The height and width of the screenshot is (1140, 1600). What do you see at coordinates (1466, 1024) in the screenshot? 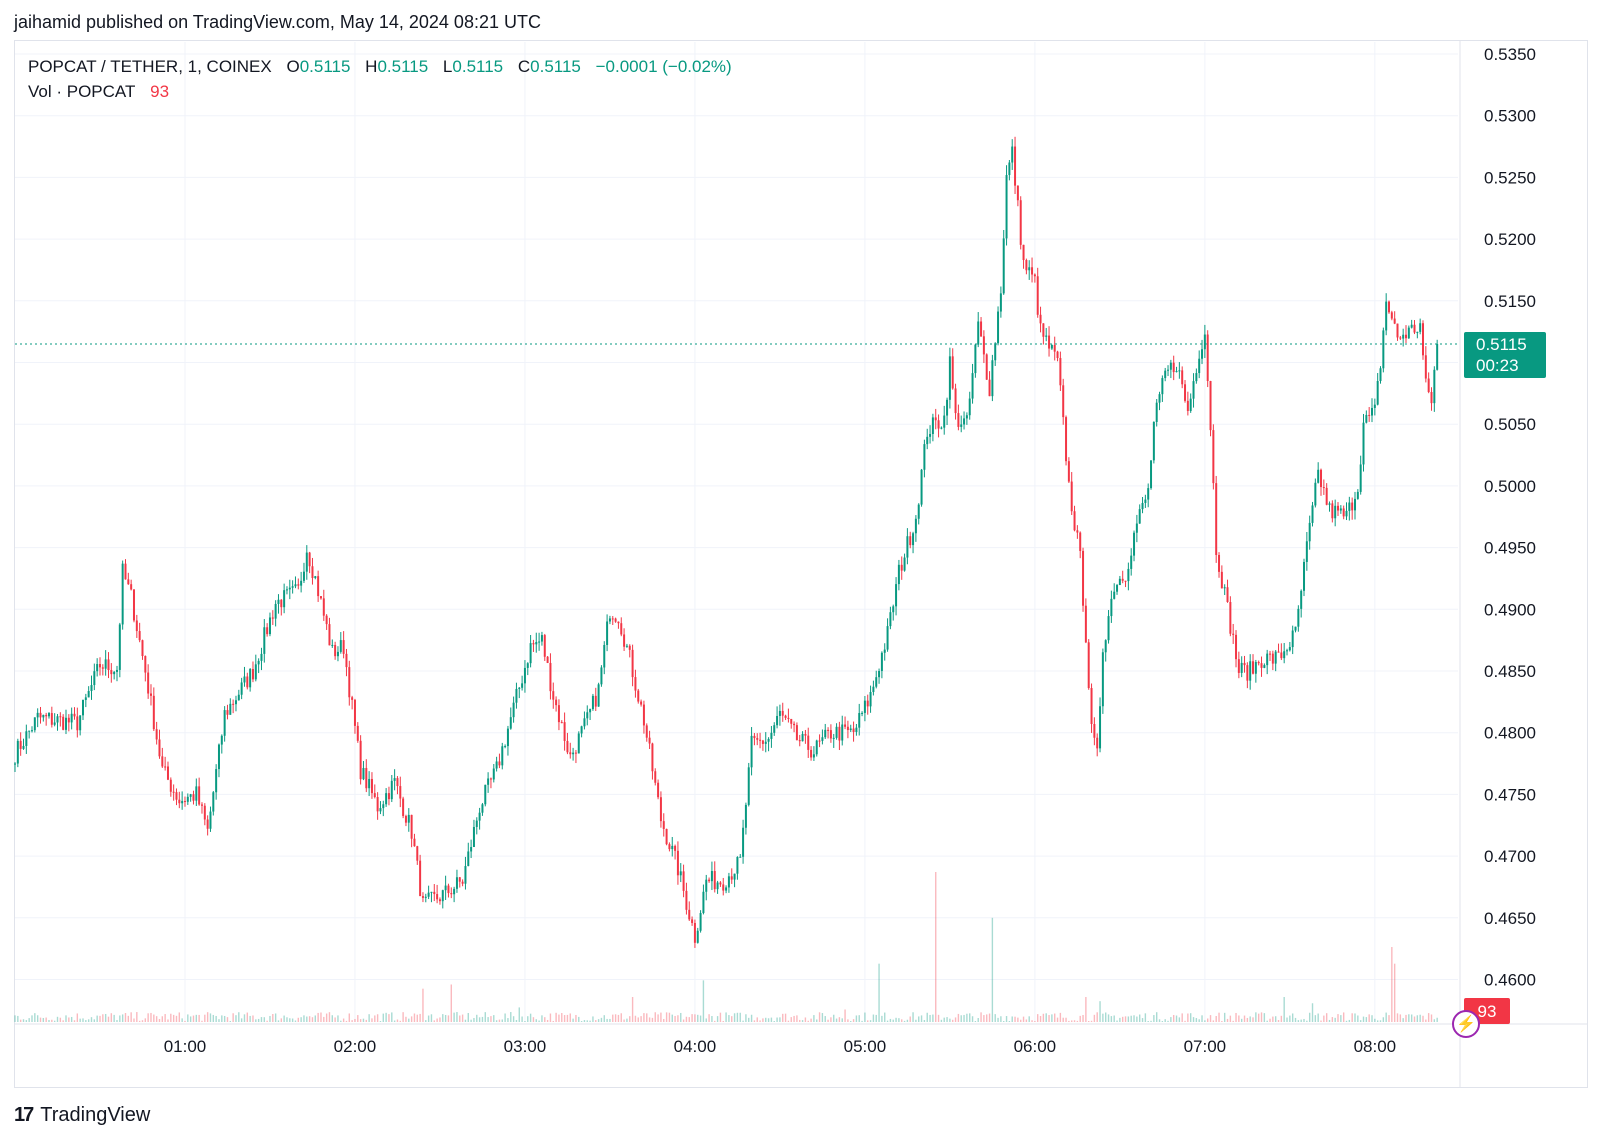
I see `lightning-icon: ⚡` at bounding box center [1466, 1024].